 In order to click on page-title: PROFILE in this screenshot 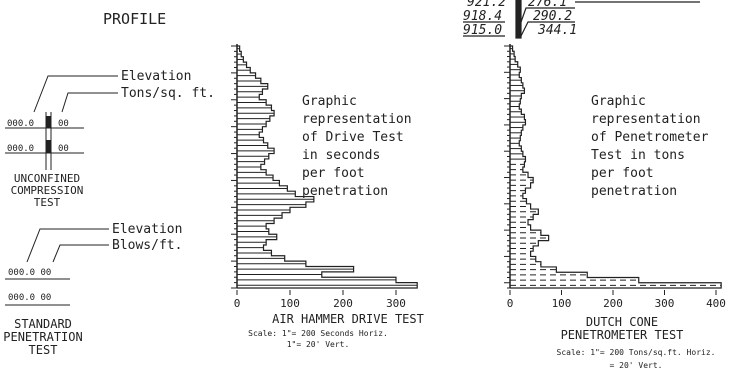, I will do `click(134, 19)`.